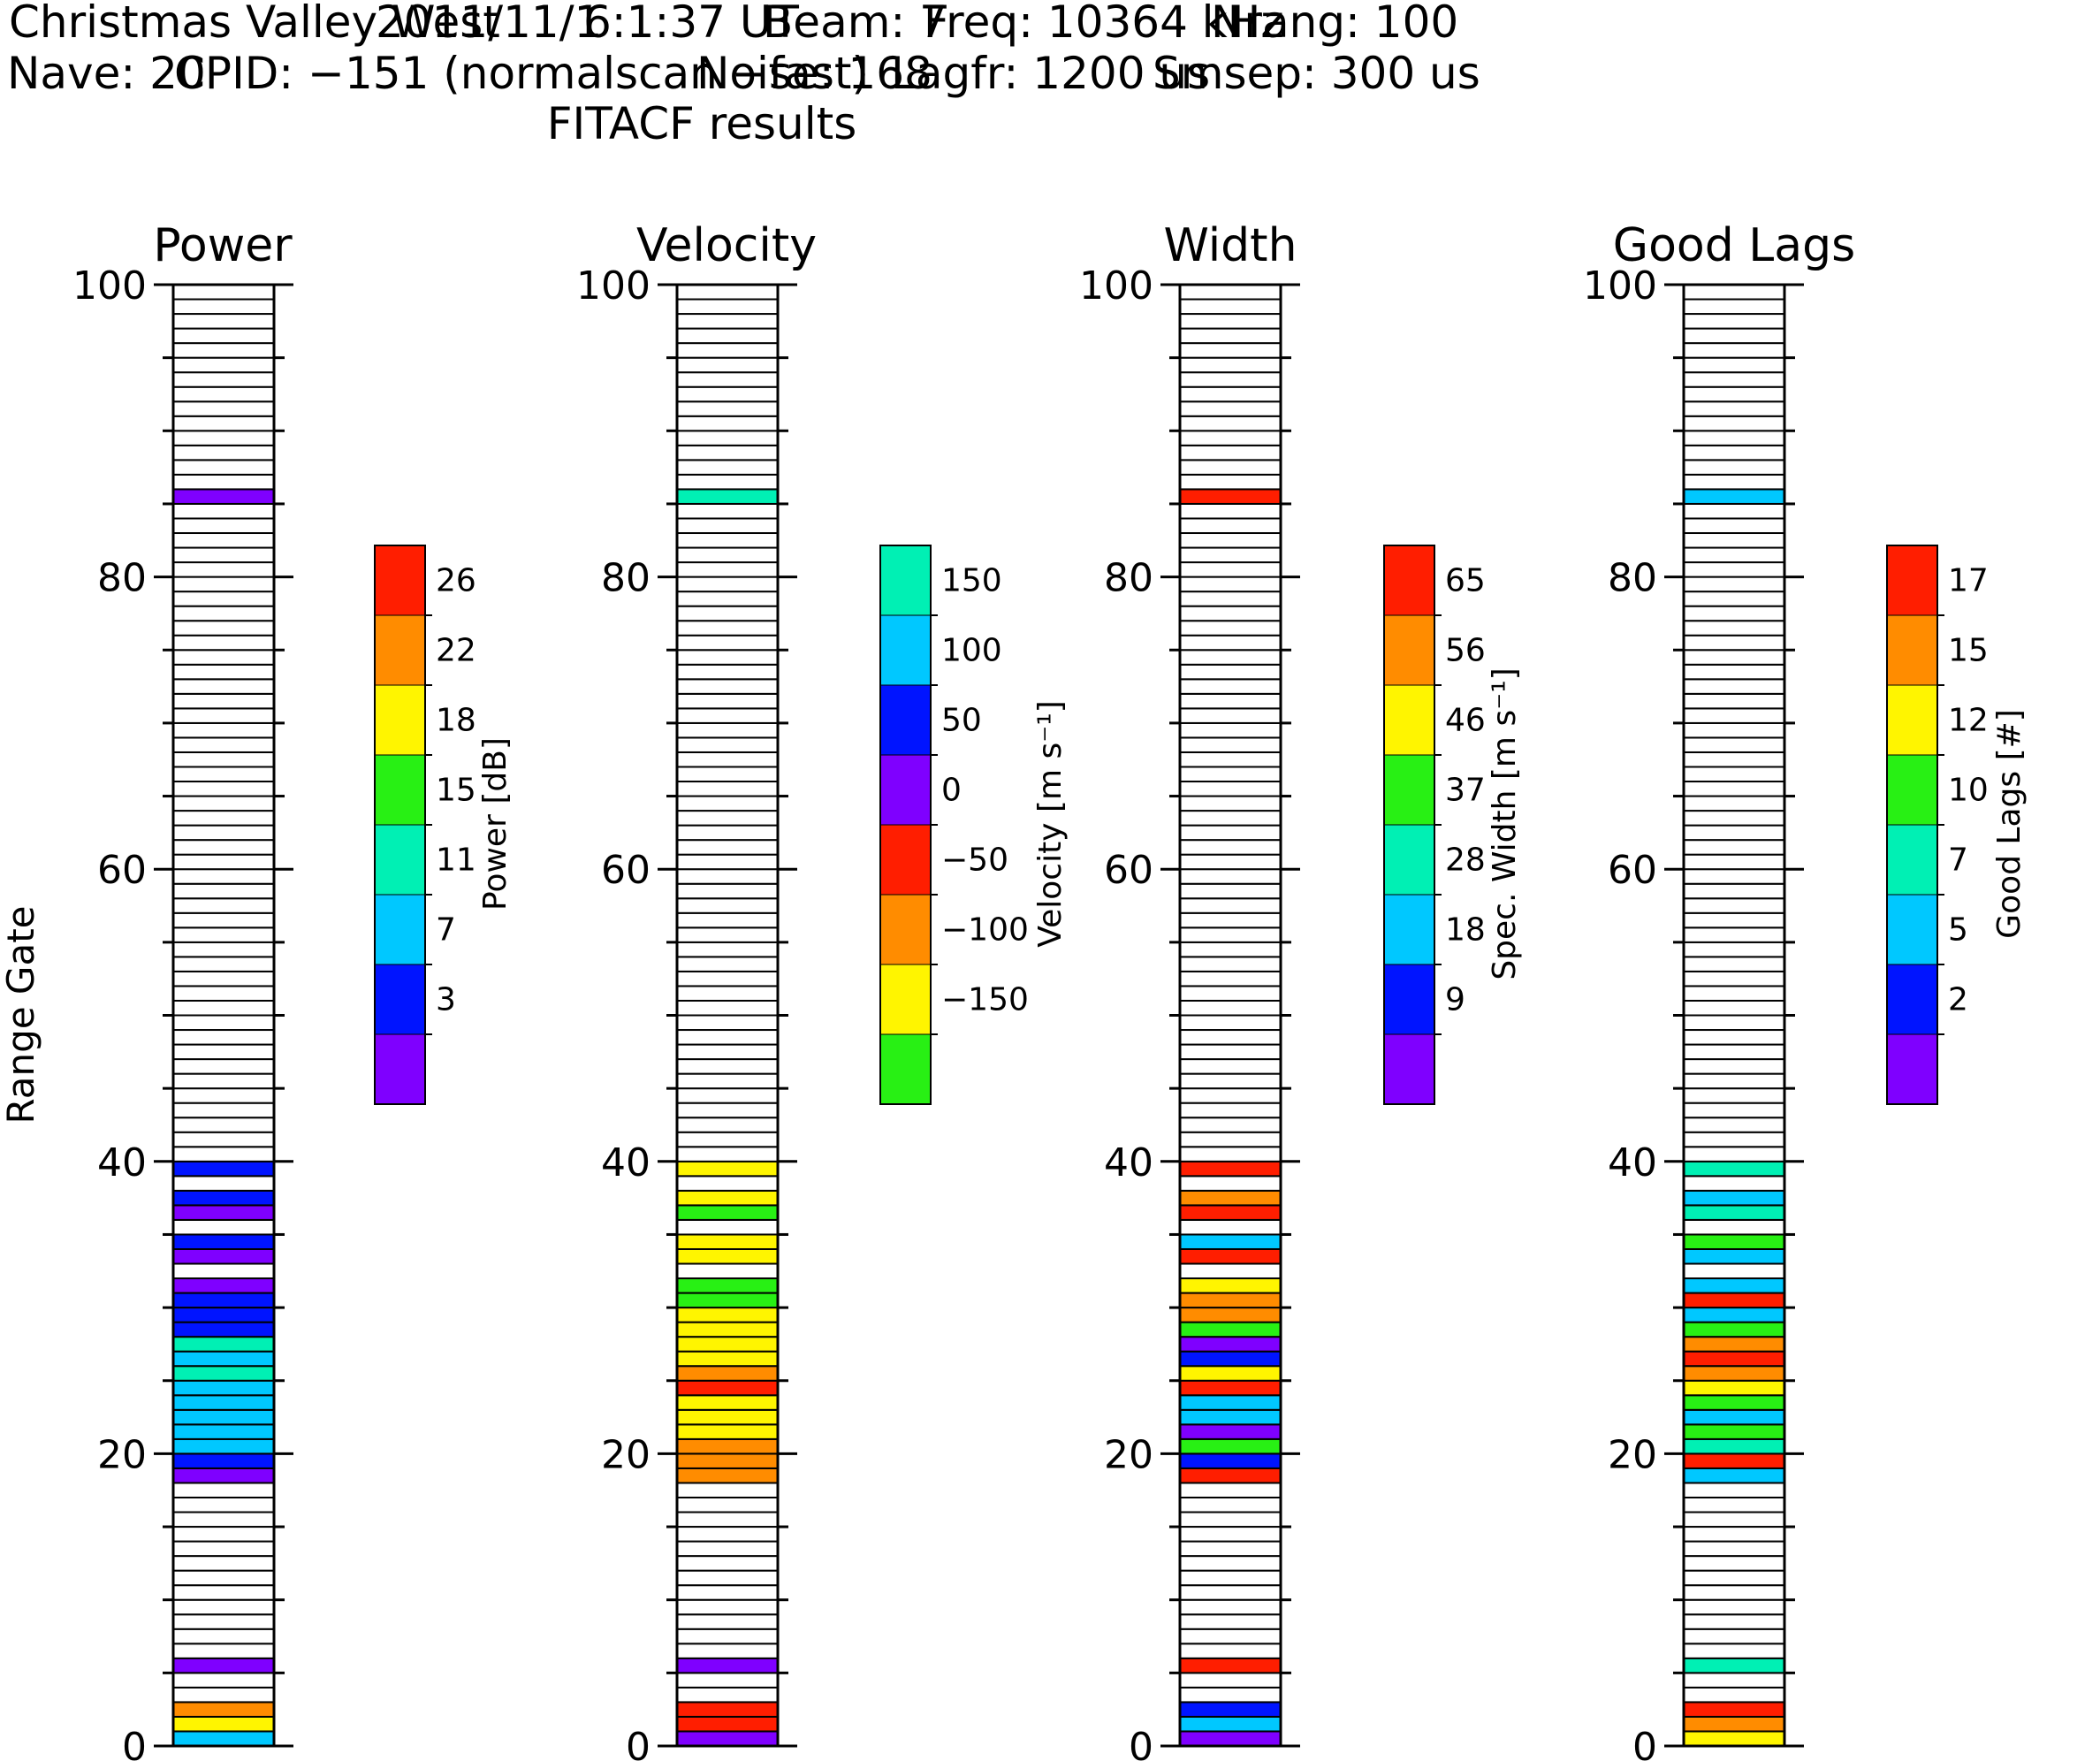 Image resolution: width=2100 pixels, height=1761 pixels. I want to click on y-tick-label: 100, so click(1620, 286).